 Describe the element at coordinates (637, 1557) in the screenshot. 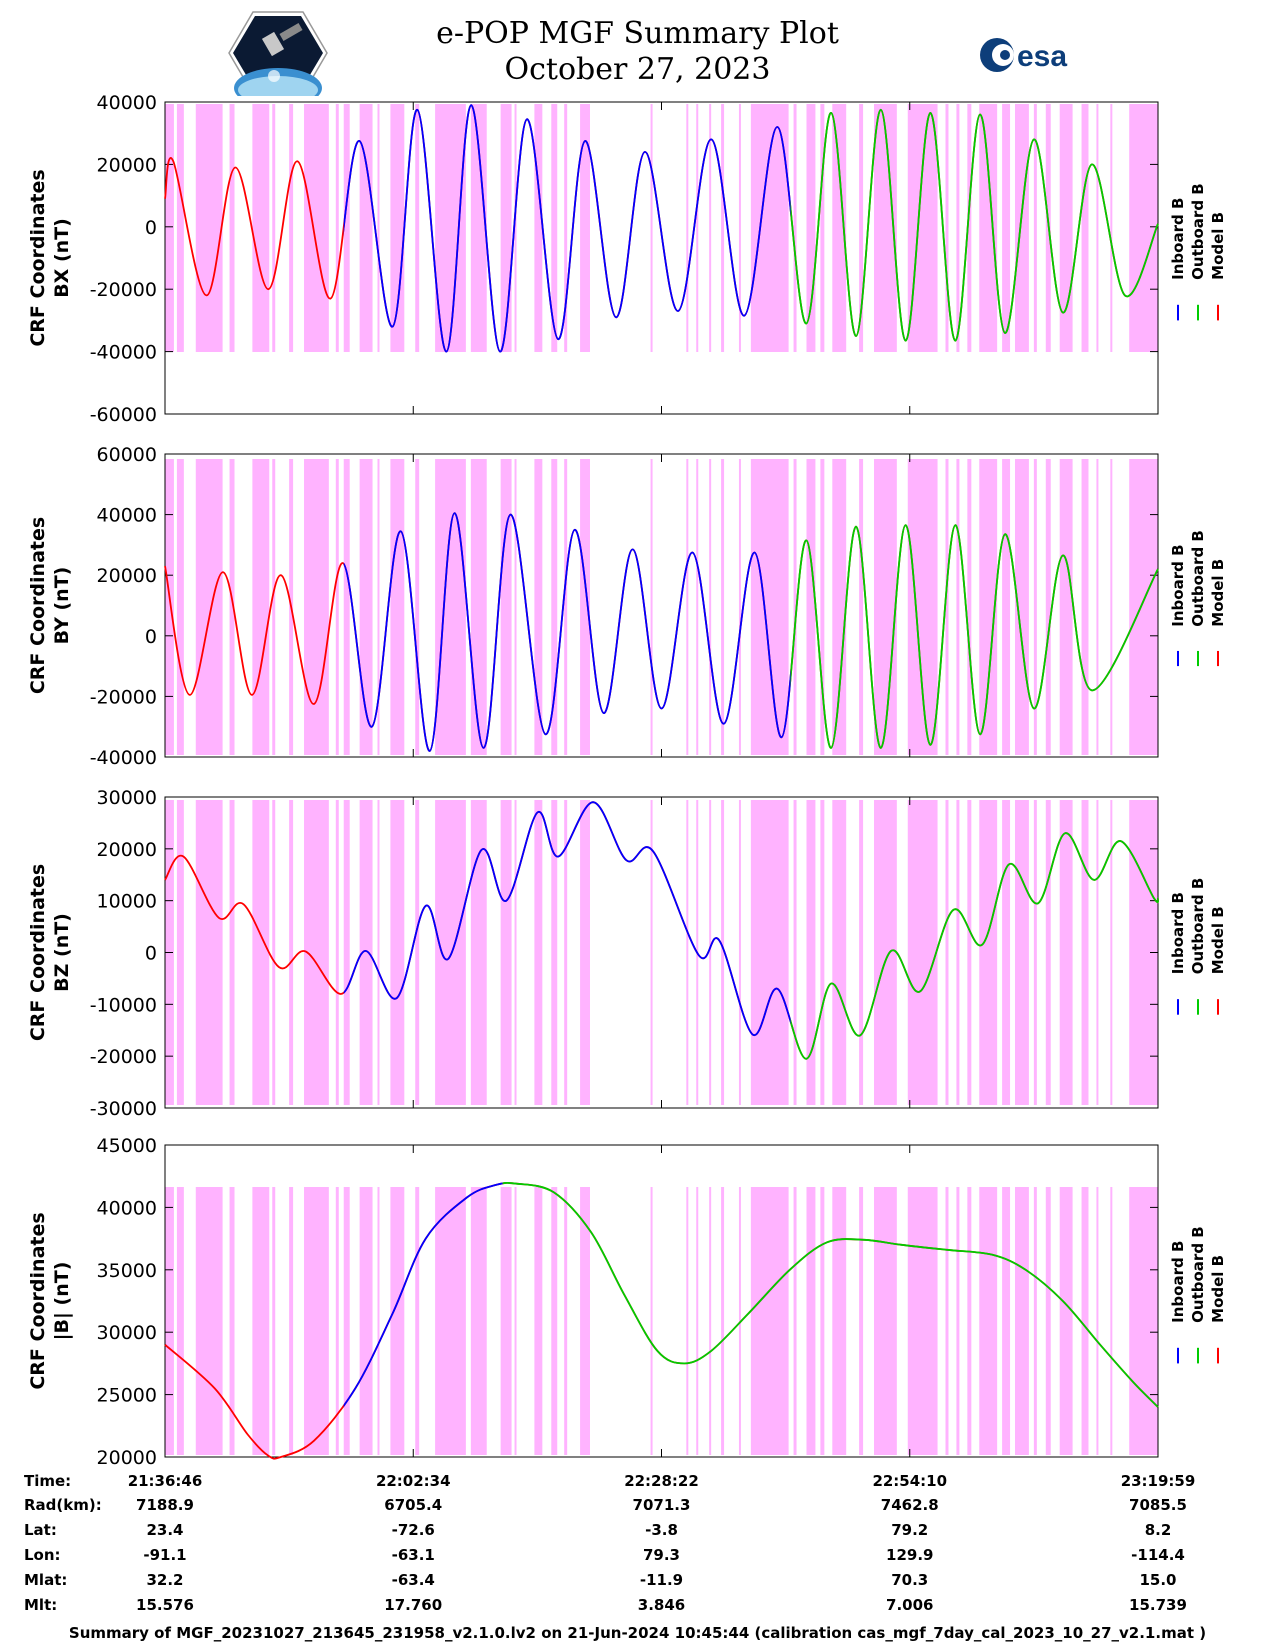

I see `info-row-lon: Lon: -91.1 -63.1 79.3 129.9 -114.4` at that location.